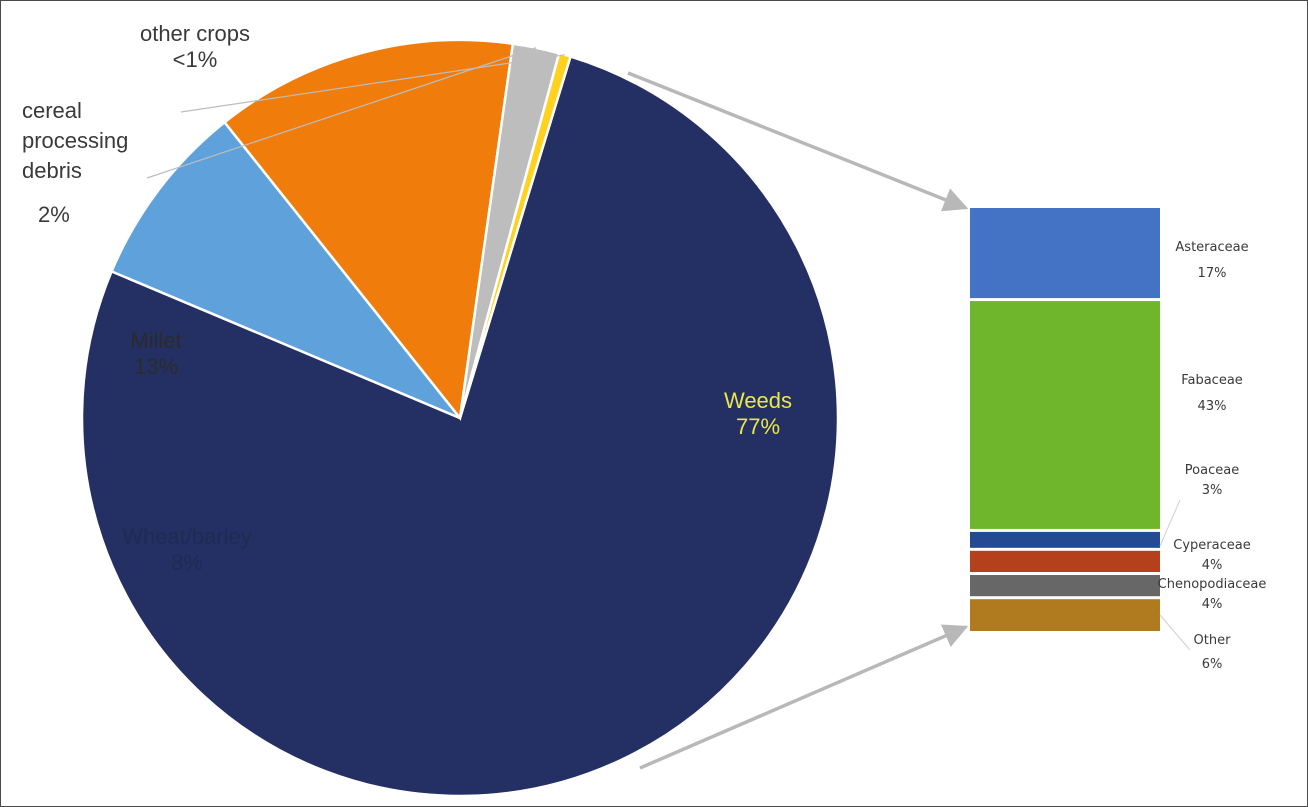  What do you see at coordinates (1212, 380) in the screenshot?
I see `bar-label-fabaceae: Fabaceae` at bounding box center [1212, 380].